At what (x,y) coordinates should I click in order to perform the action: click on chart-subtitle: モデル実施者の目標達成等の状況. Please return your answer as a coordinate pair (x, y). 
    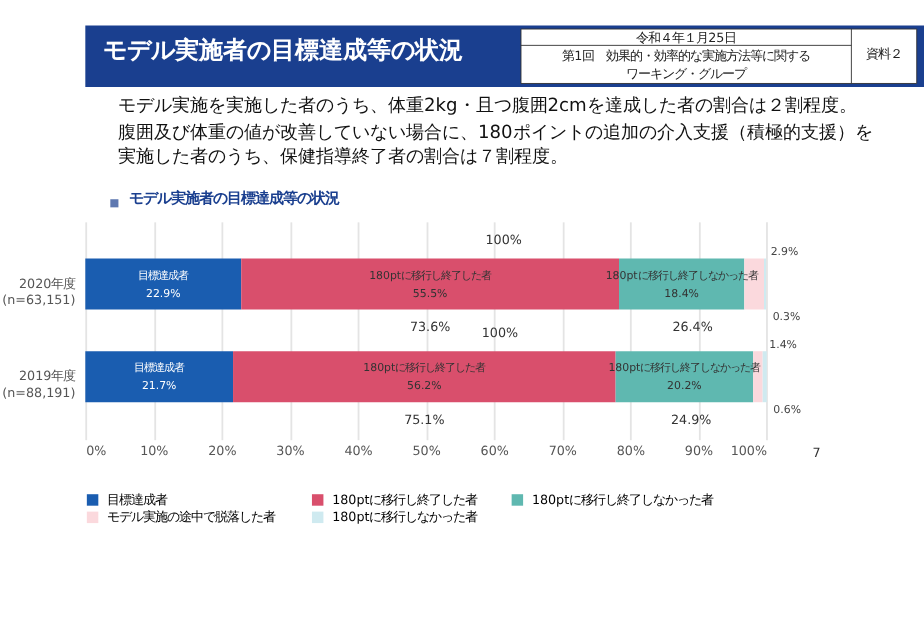
    Looking at the image, I should click on (283, 50).